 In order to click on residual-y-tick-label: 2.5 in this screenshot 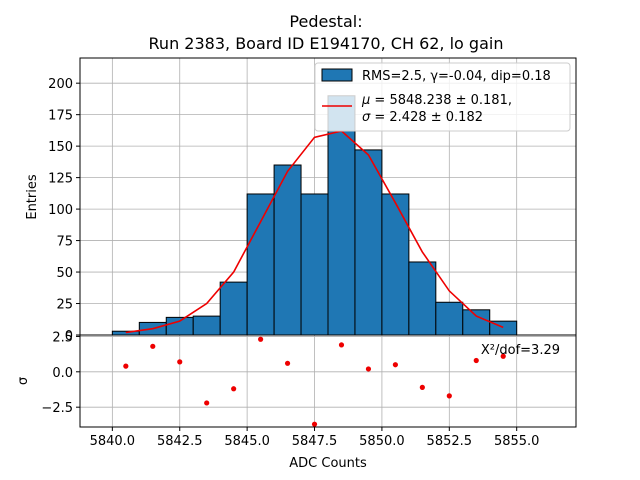, I will do `click(62, 337)`.